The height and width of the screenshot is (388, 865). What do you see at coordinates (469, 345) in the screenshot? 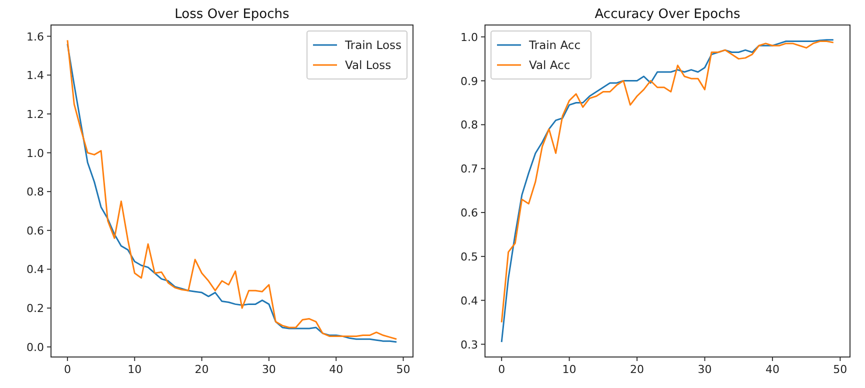
I see `y-tick-label: 0.3` at bounding box center [469, 345].